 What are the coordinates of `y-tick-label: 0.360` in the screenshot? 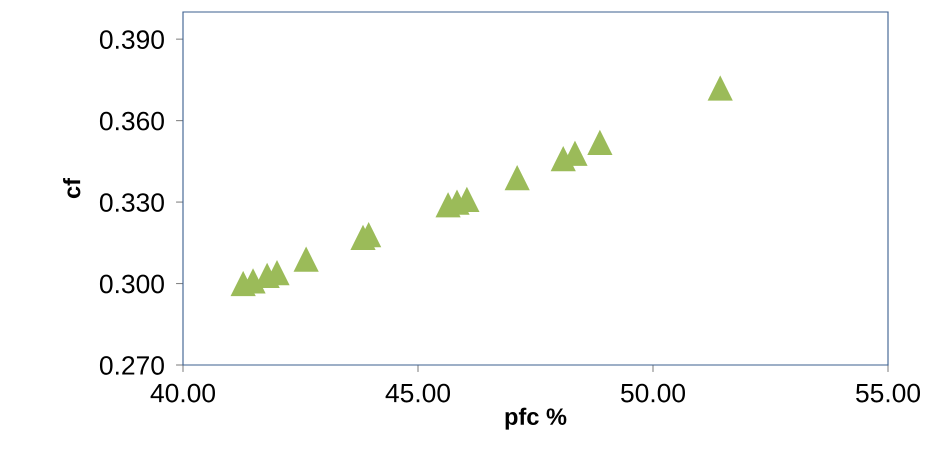 It's located at (132, 121).